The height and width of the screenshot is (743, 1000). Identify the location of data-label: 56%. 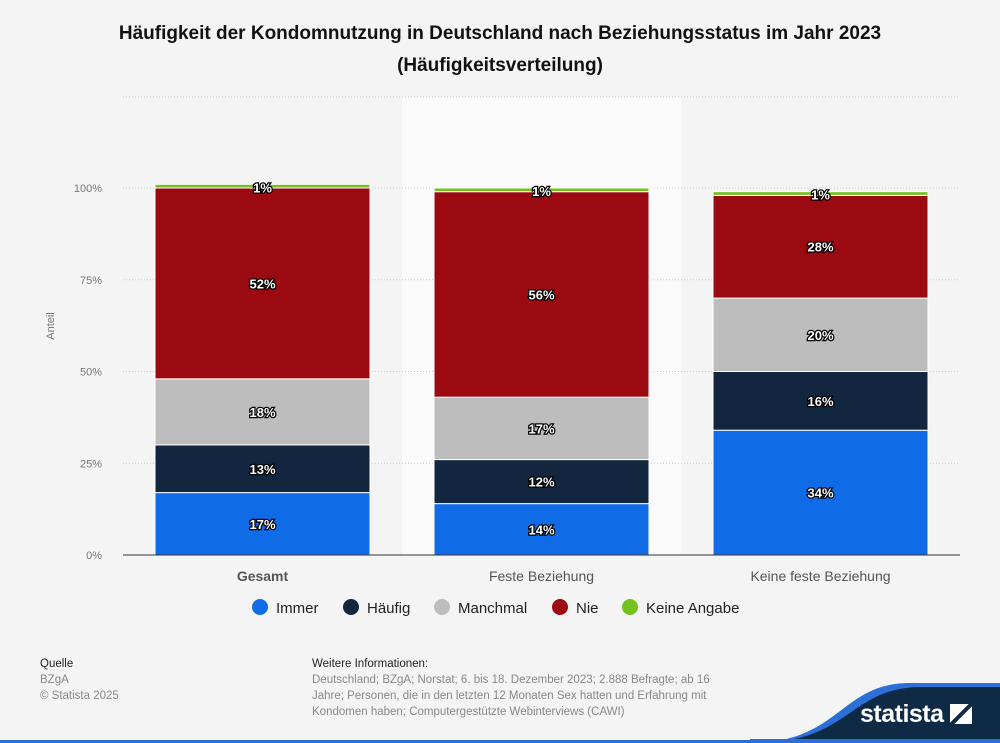
(541, 294).